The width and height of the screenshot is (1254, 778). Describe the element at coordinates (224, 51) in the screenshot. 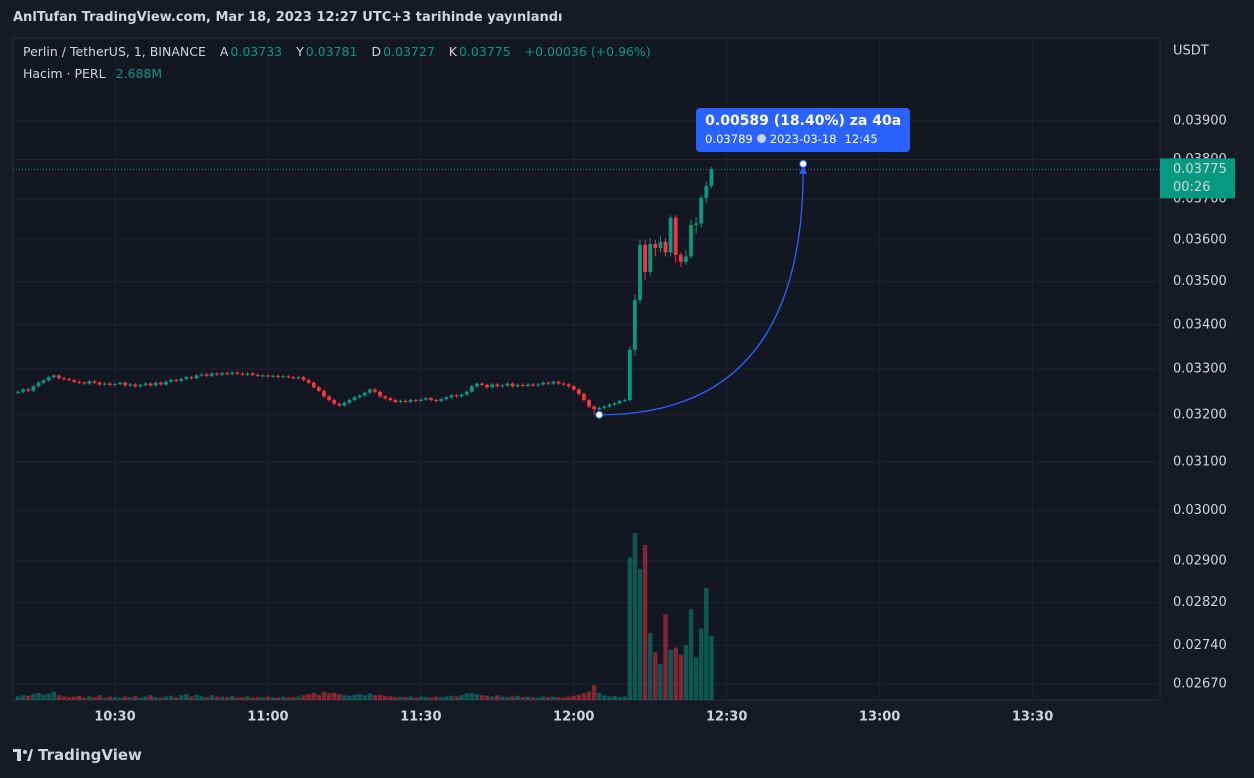

I see `ohlc-key: A` at that location.